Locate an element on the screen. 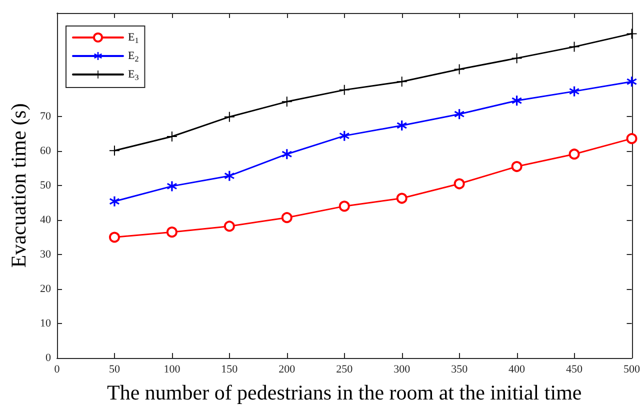  y-tick-label: 60 is located at coordinates (46, 151).